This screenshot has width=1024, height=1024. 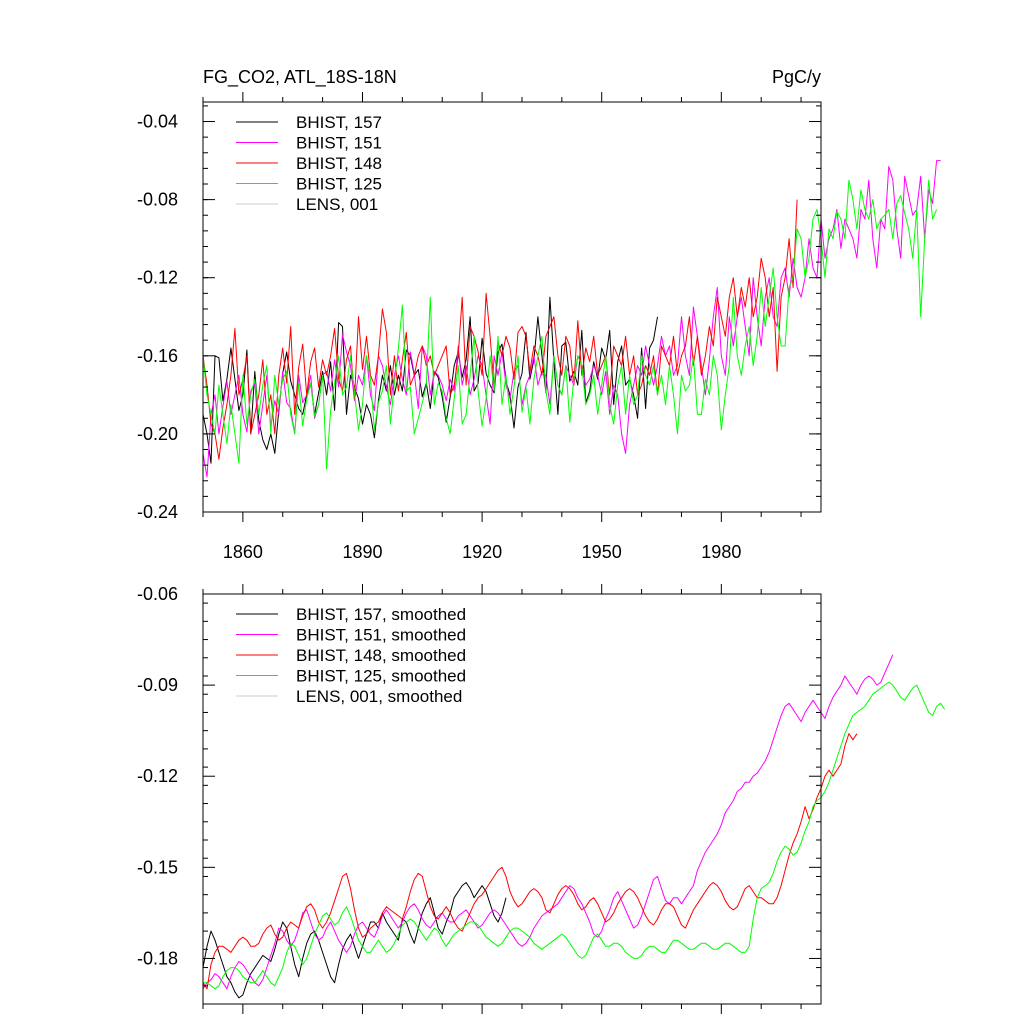 What do you see at coordinates (157, 867) in the screenshot?
I see `y-tick-label: -0.15` at bounding box center [157, 867].